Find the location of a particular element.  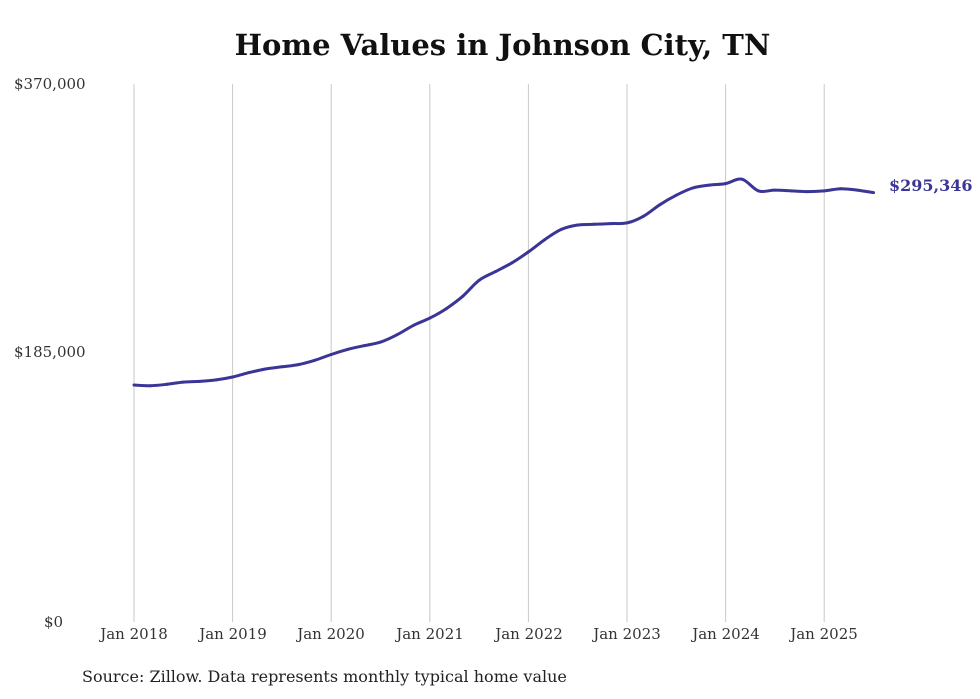

y-tick-label: $185,000 is located at coordinates (50, 352).